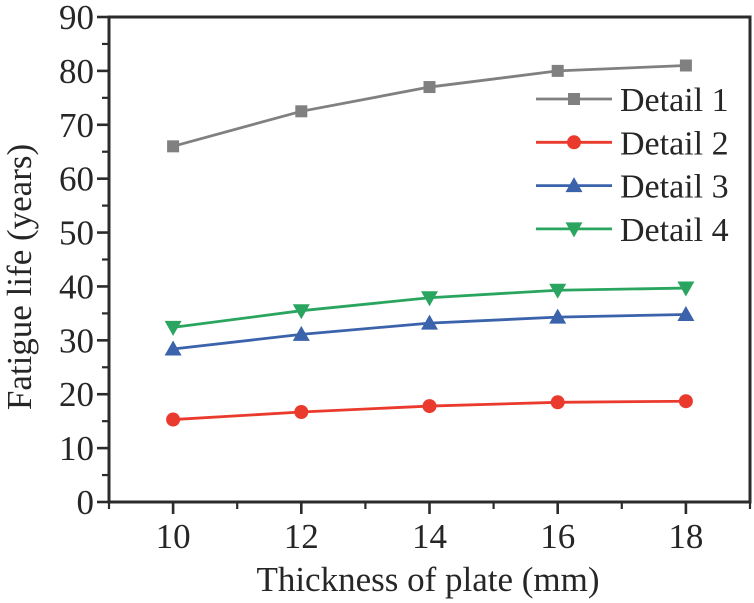 The image size is (754, 603). I want to click on legend-entry-detail-2: Detail 2, so click(632, 143).